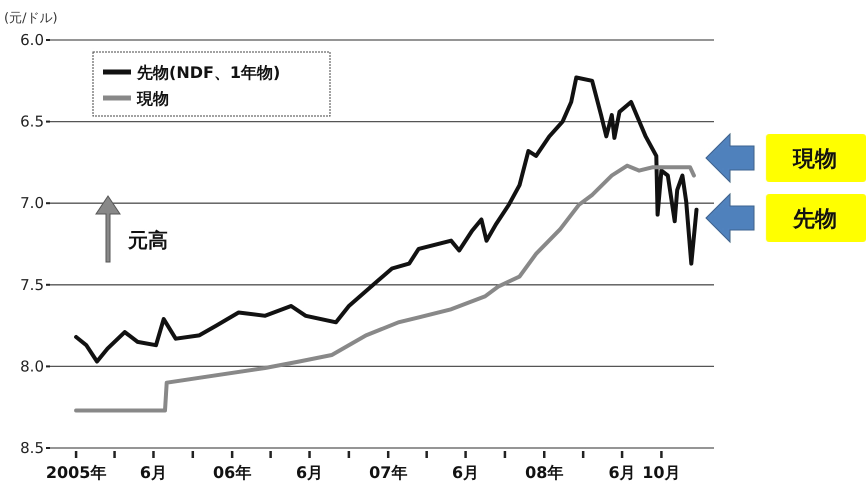  What do you see at coordinates (814, 219) in the screenshot?
I see `text: 先物` at bounding box center [814, 219].